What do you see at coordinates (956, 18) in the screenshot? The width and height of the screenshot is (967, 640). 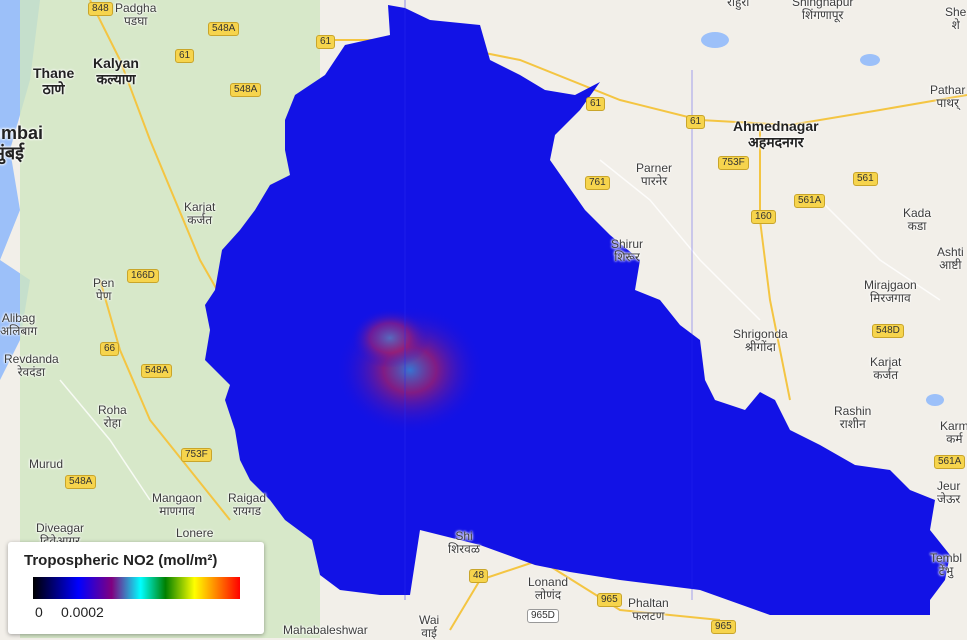 I see `place-label: She शे` at bounding box center [956, 18].